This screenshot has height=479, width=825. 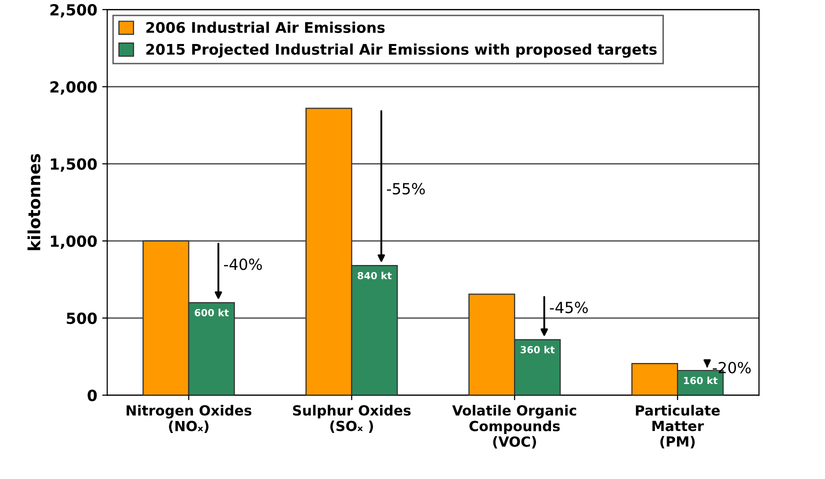 I want to click on y-tick-label: 1,000, so click(x=73, y=242).